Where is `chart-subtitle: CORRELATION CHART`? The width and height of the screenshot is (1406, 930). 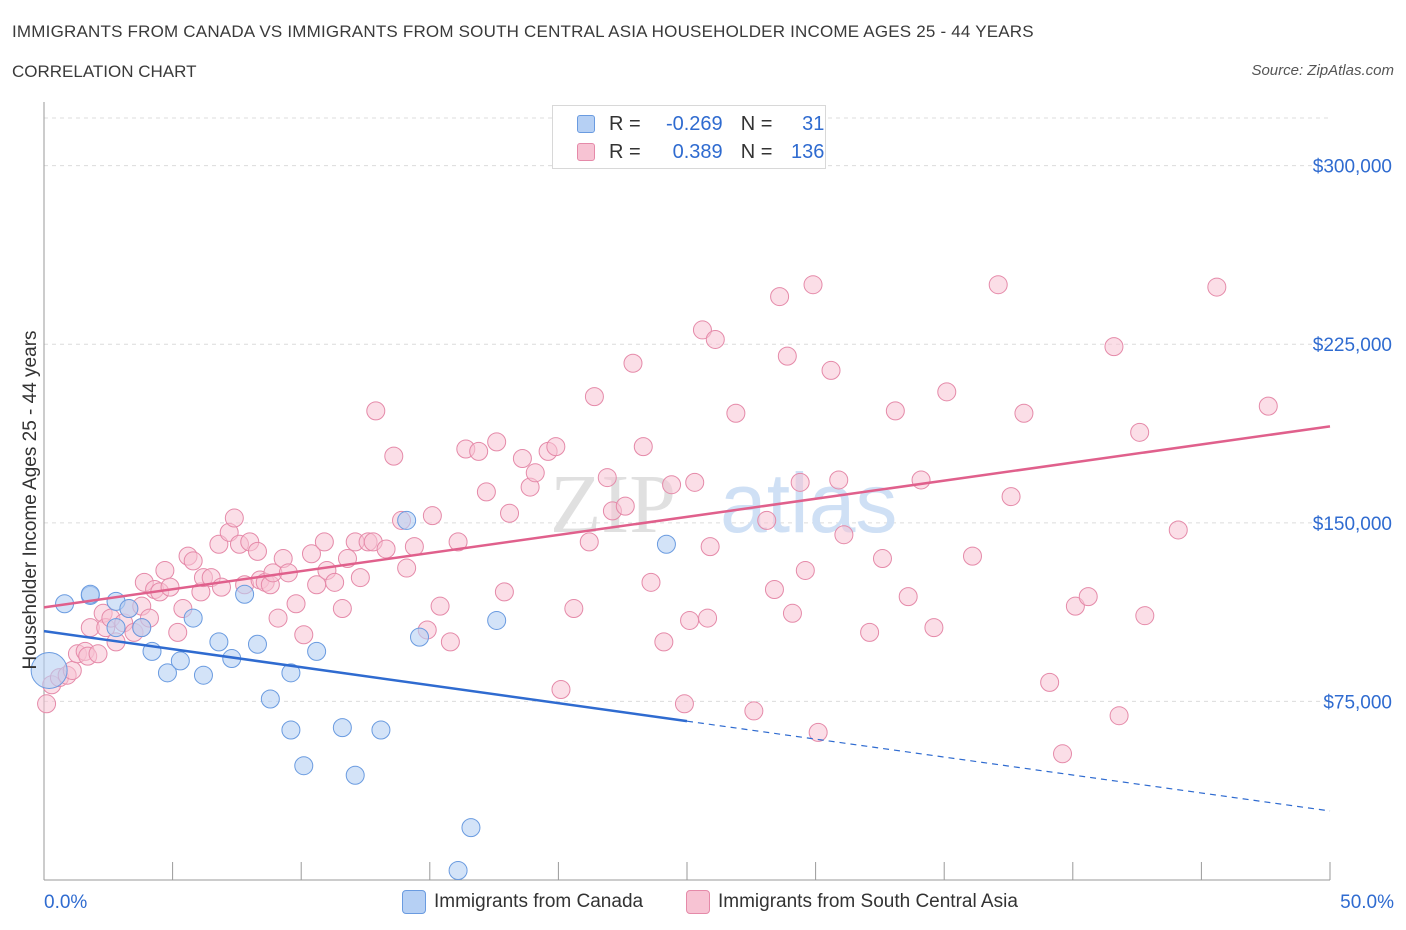
chart-subtitle: CORRELATION CHART is located at coordinates (104, 71).